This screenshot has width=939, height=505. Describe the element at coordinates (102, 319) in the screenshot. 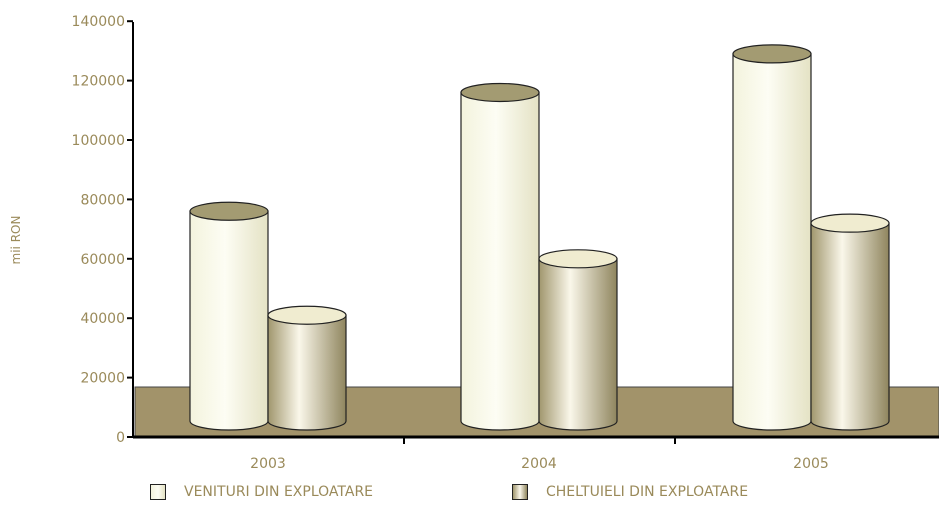

I see `y-tick-label: 40000` at that location.